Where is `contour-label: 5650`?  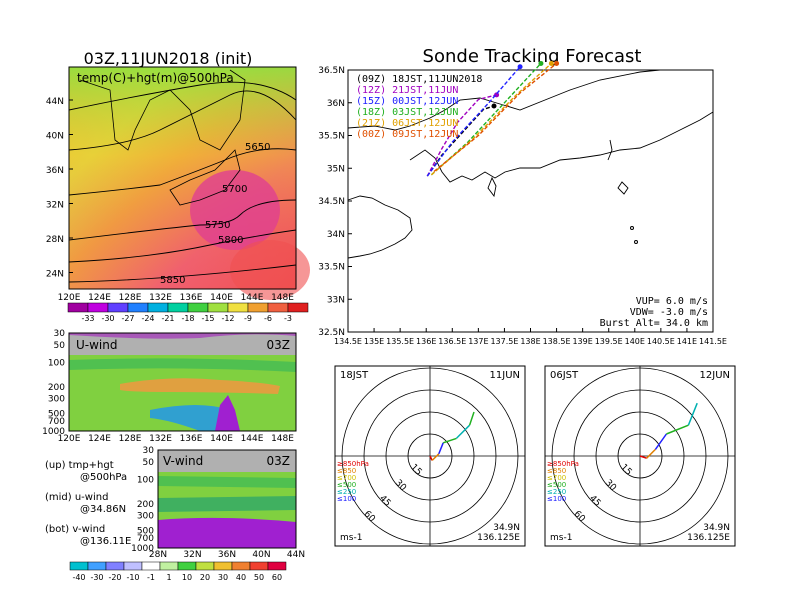 contour-label: 5650 is located at coordinates (257, 147).